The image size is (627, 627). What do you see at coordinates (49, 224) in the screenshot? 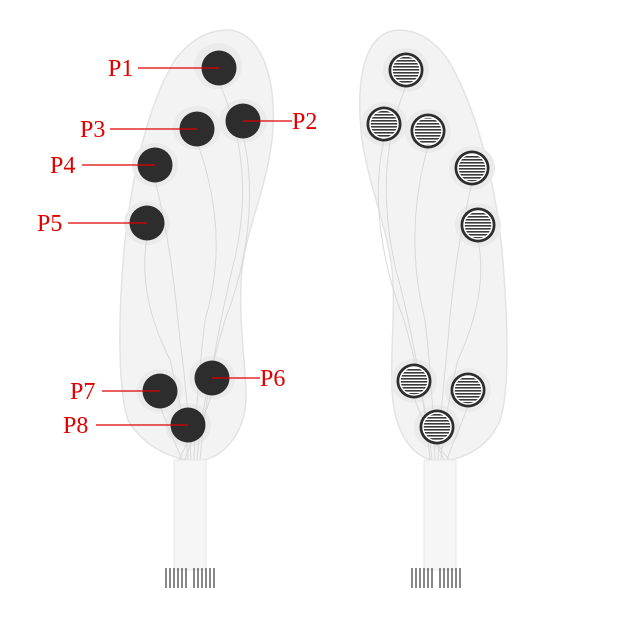
I see `label-p5: P5` at bounding box center [49, 224].